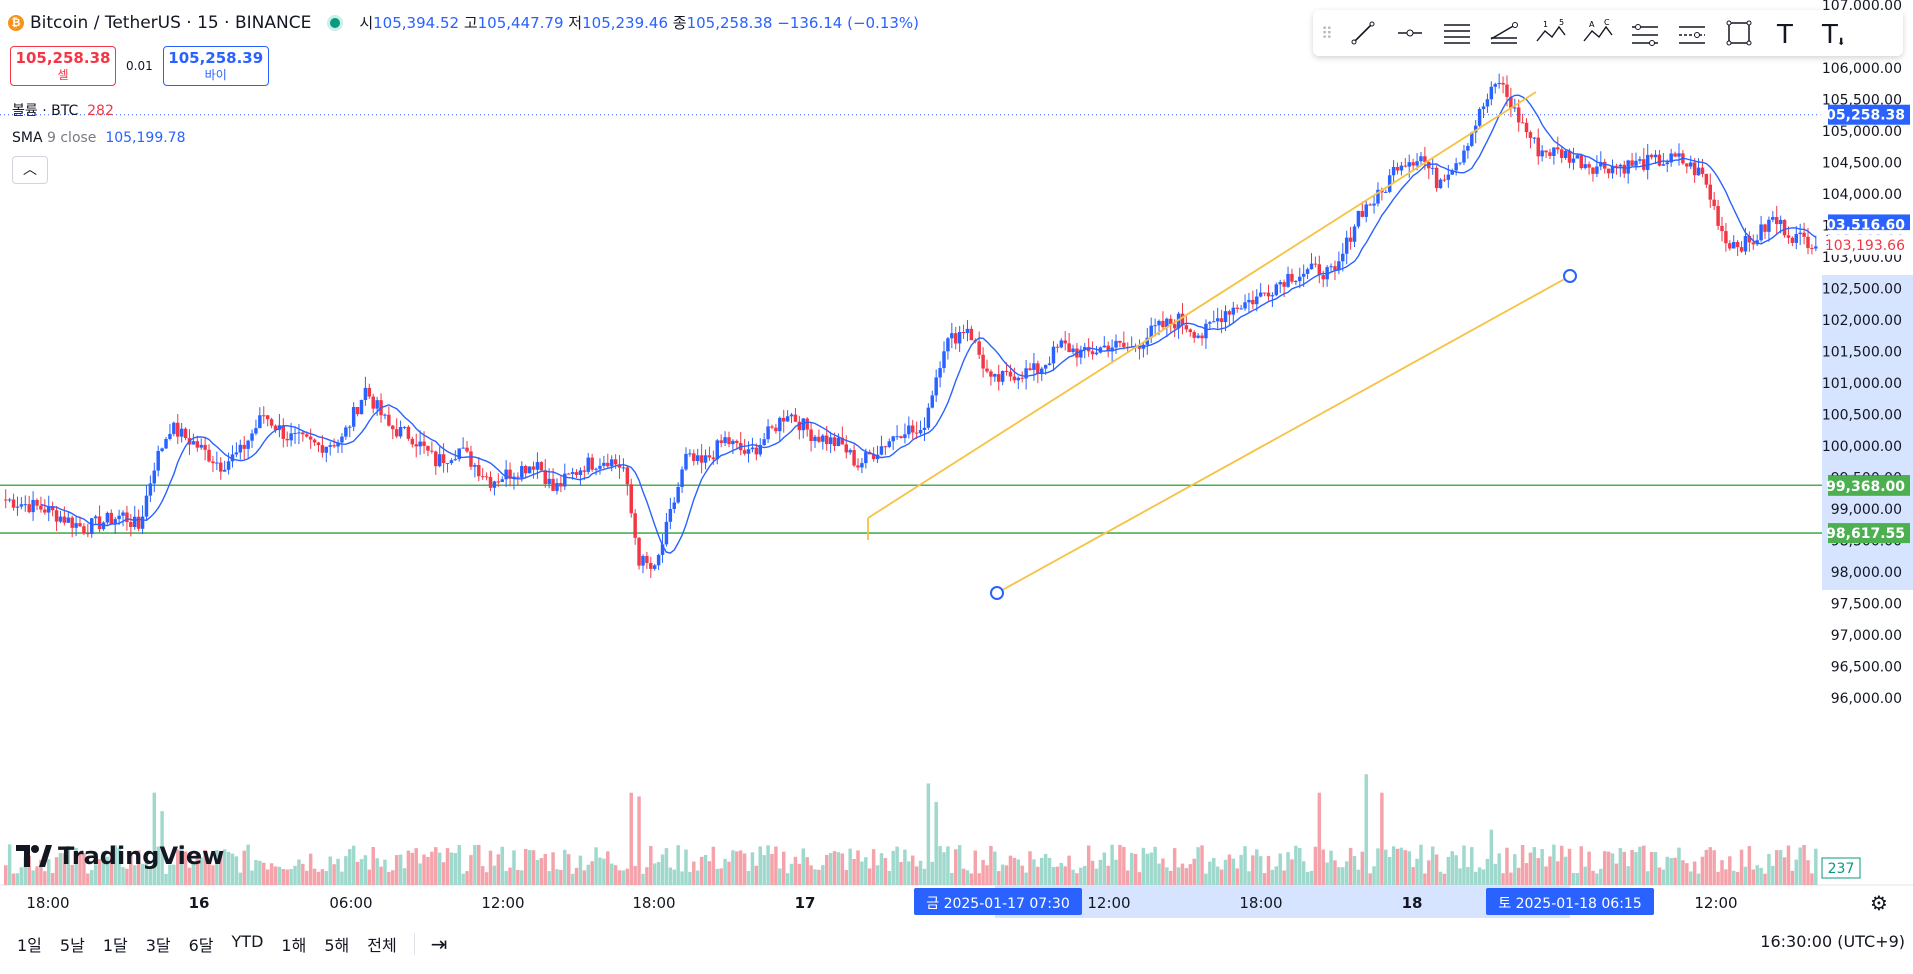 This screenshot has width=1913, height=974. I want to click on clock-timezone: 16:30:00 (UTC+9), so click(1832, 941).